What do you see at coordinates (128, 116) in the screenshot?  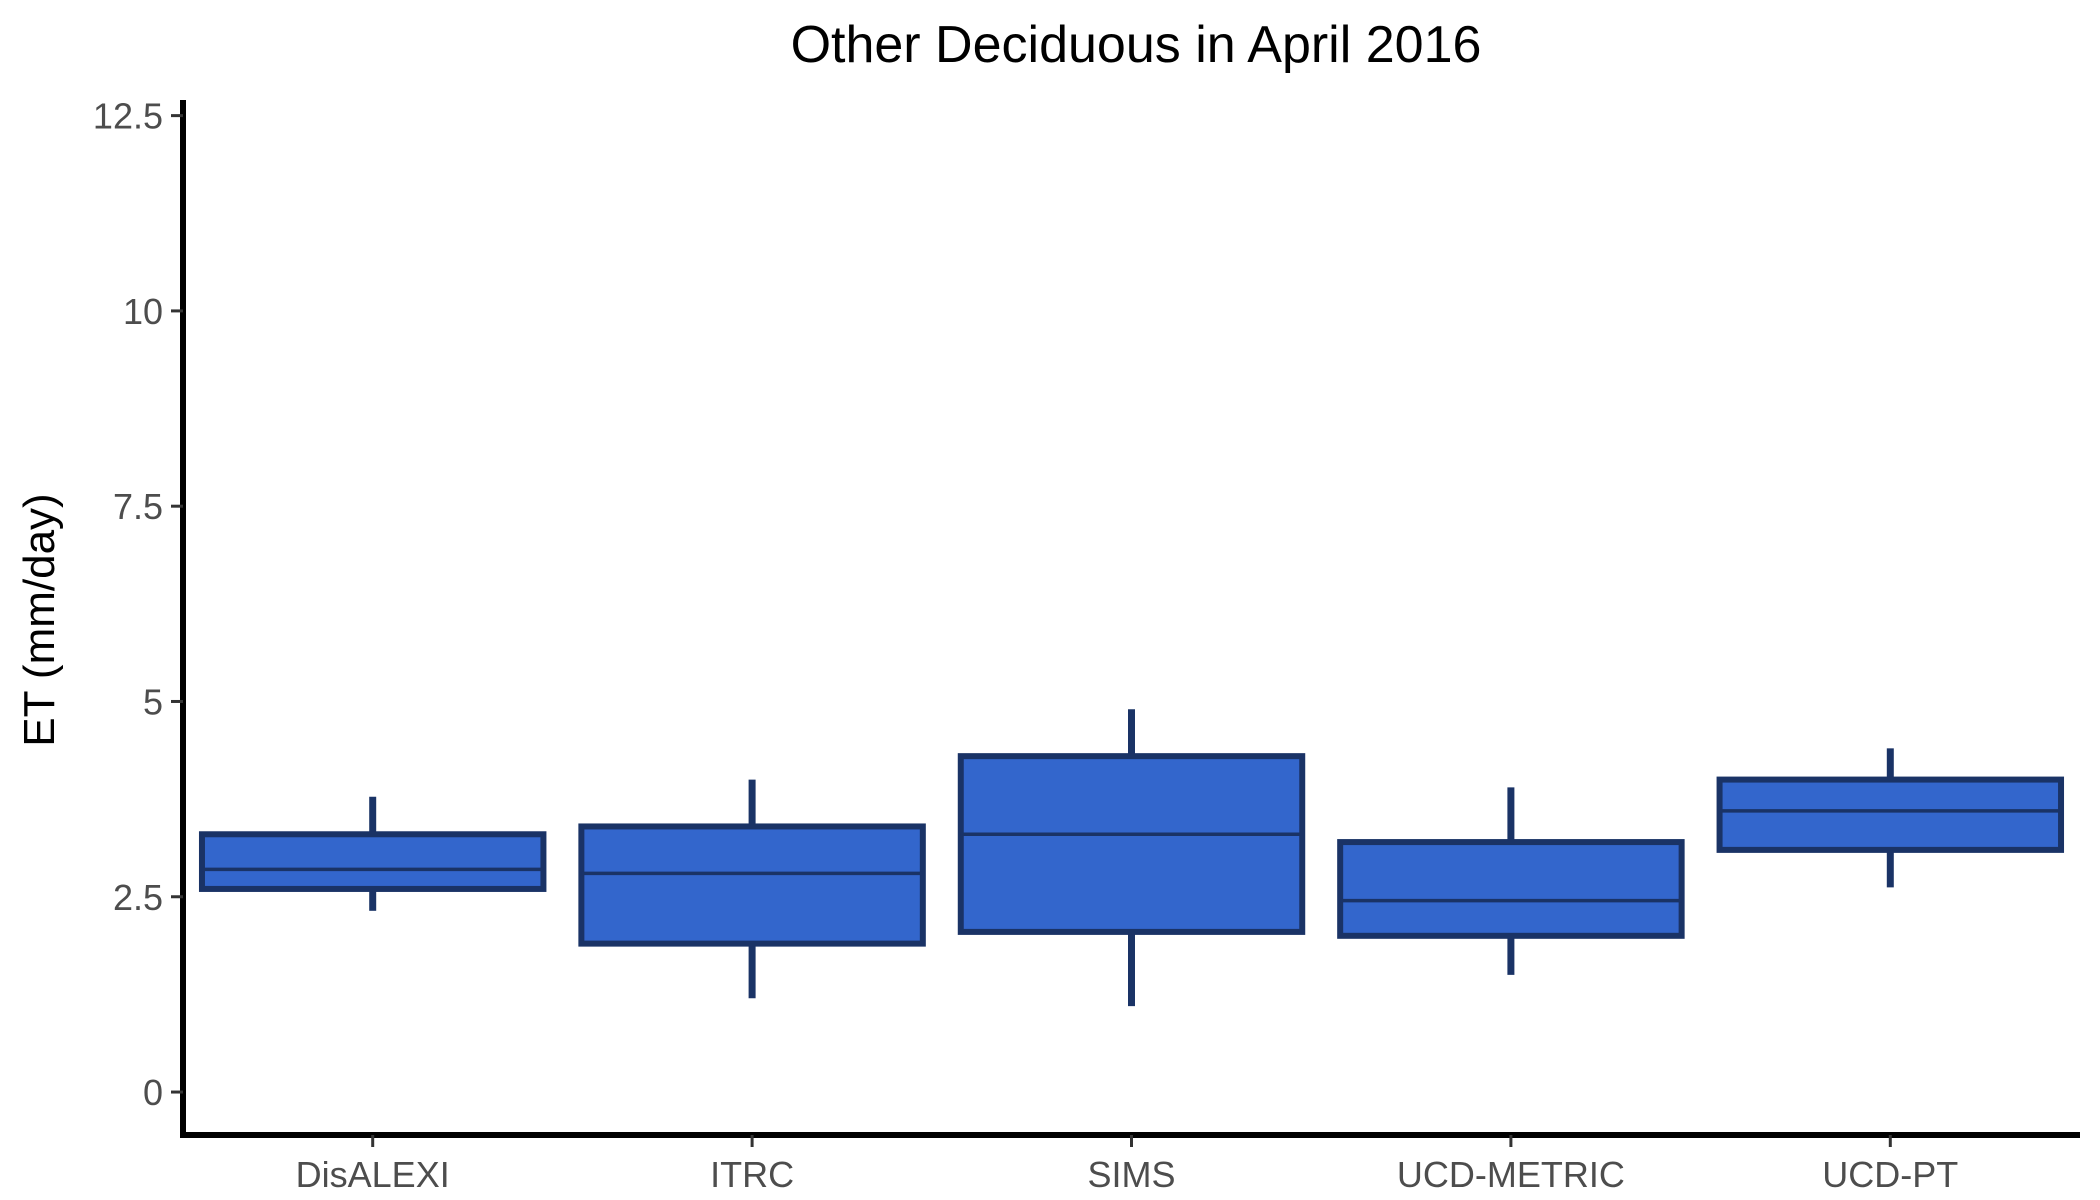 I see `y-tick-label: 12.5` at bounding box center [128, 116].